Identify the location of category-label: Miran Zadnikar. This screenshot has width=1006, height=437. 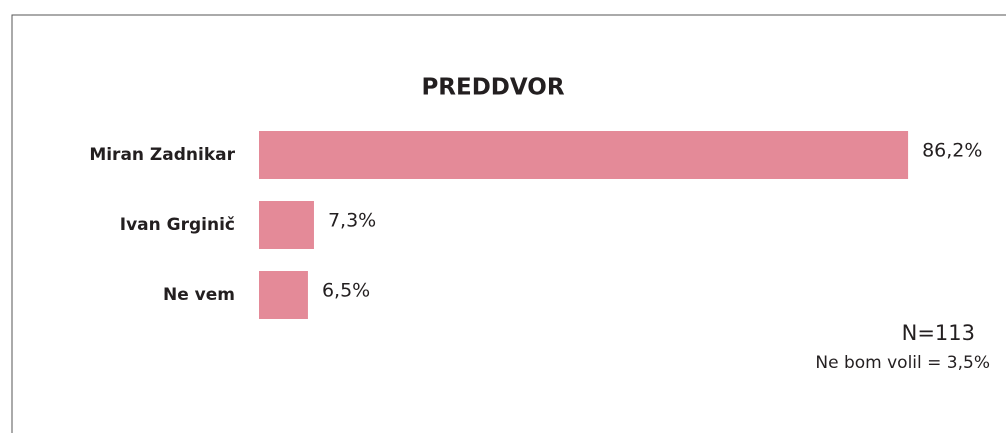
(162, 155).